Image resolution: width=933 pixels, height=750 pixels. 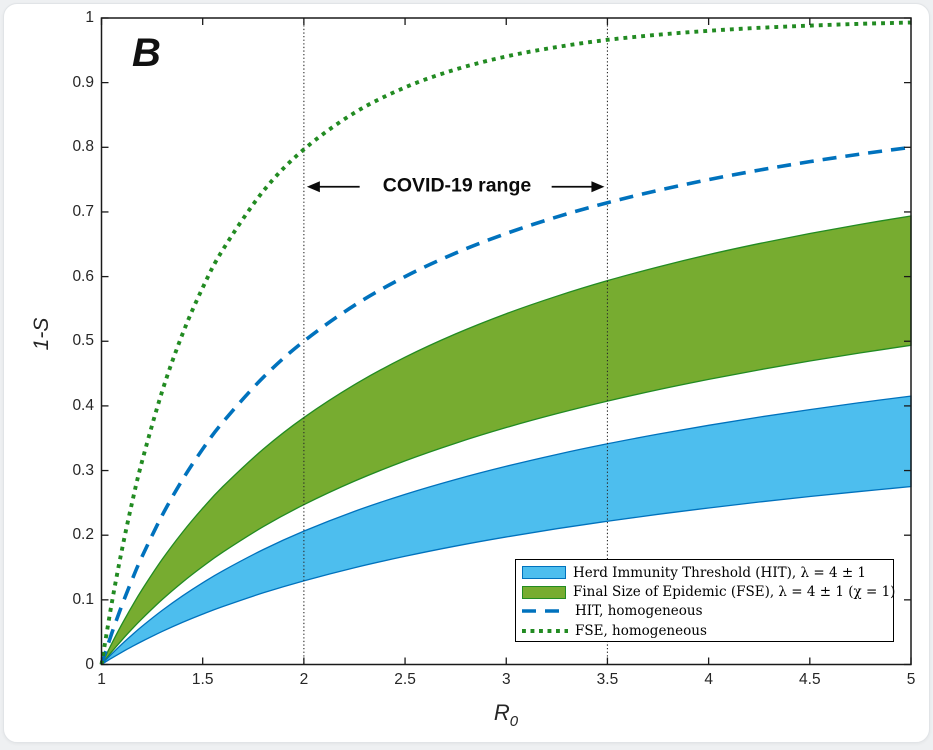 I want to click on covid-range-annotation: COVID-19 range, so click(x=457, y=185).